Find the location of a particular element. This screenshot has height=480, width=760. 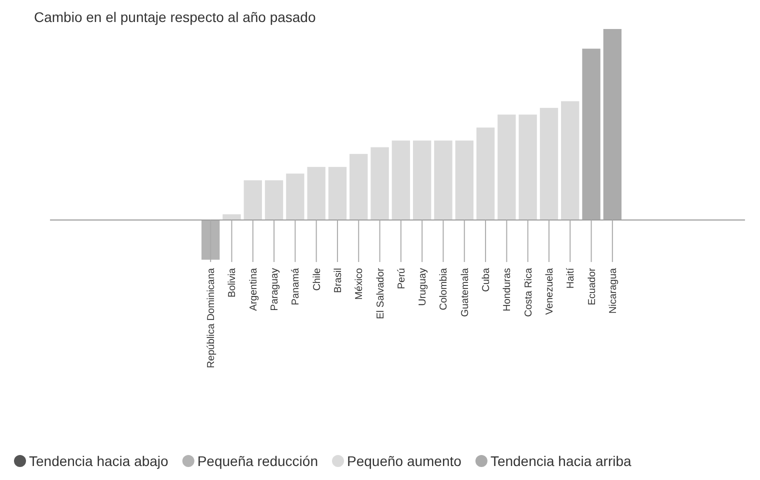

x-tick-label: México is located at coordinates (360, 284).